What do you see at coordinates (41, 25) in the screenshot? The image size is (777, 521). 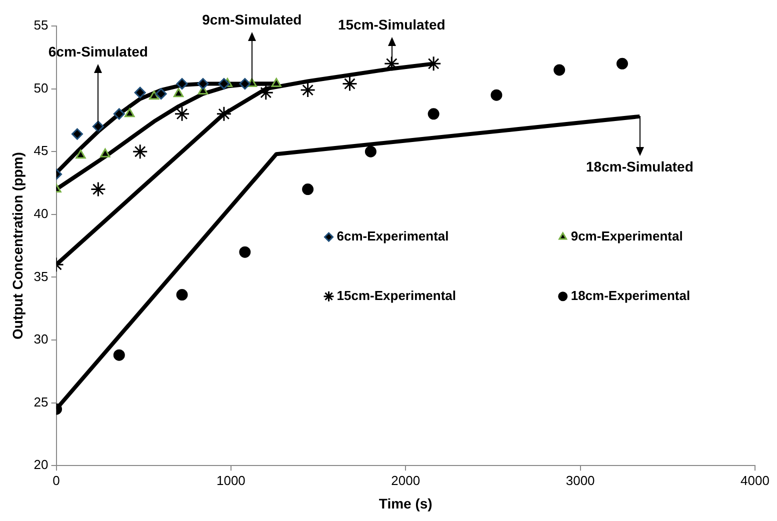 I see `y-tick-label: 55` at bounding box center [41, 25].